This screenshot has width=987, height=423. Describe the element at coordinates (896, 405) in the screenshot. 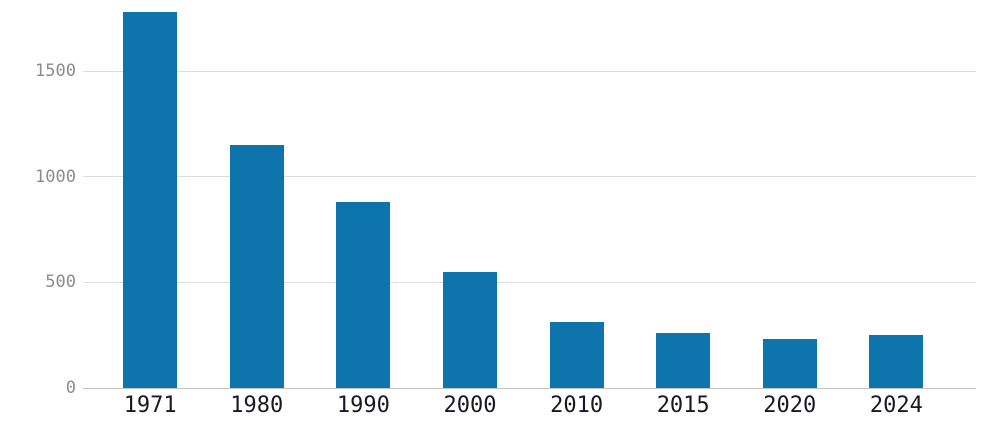

I see `x-tick-label-2024: 2024` at that location.